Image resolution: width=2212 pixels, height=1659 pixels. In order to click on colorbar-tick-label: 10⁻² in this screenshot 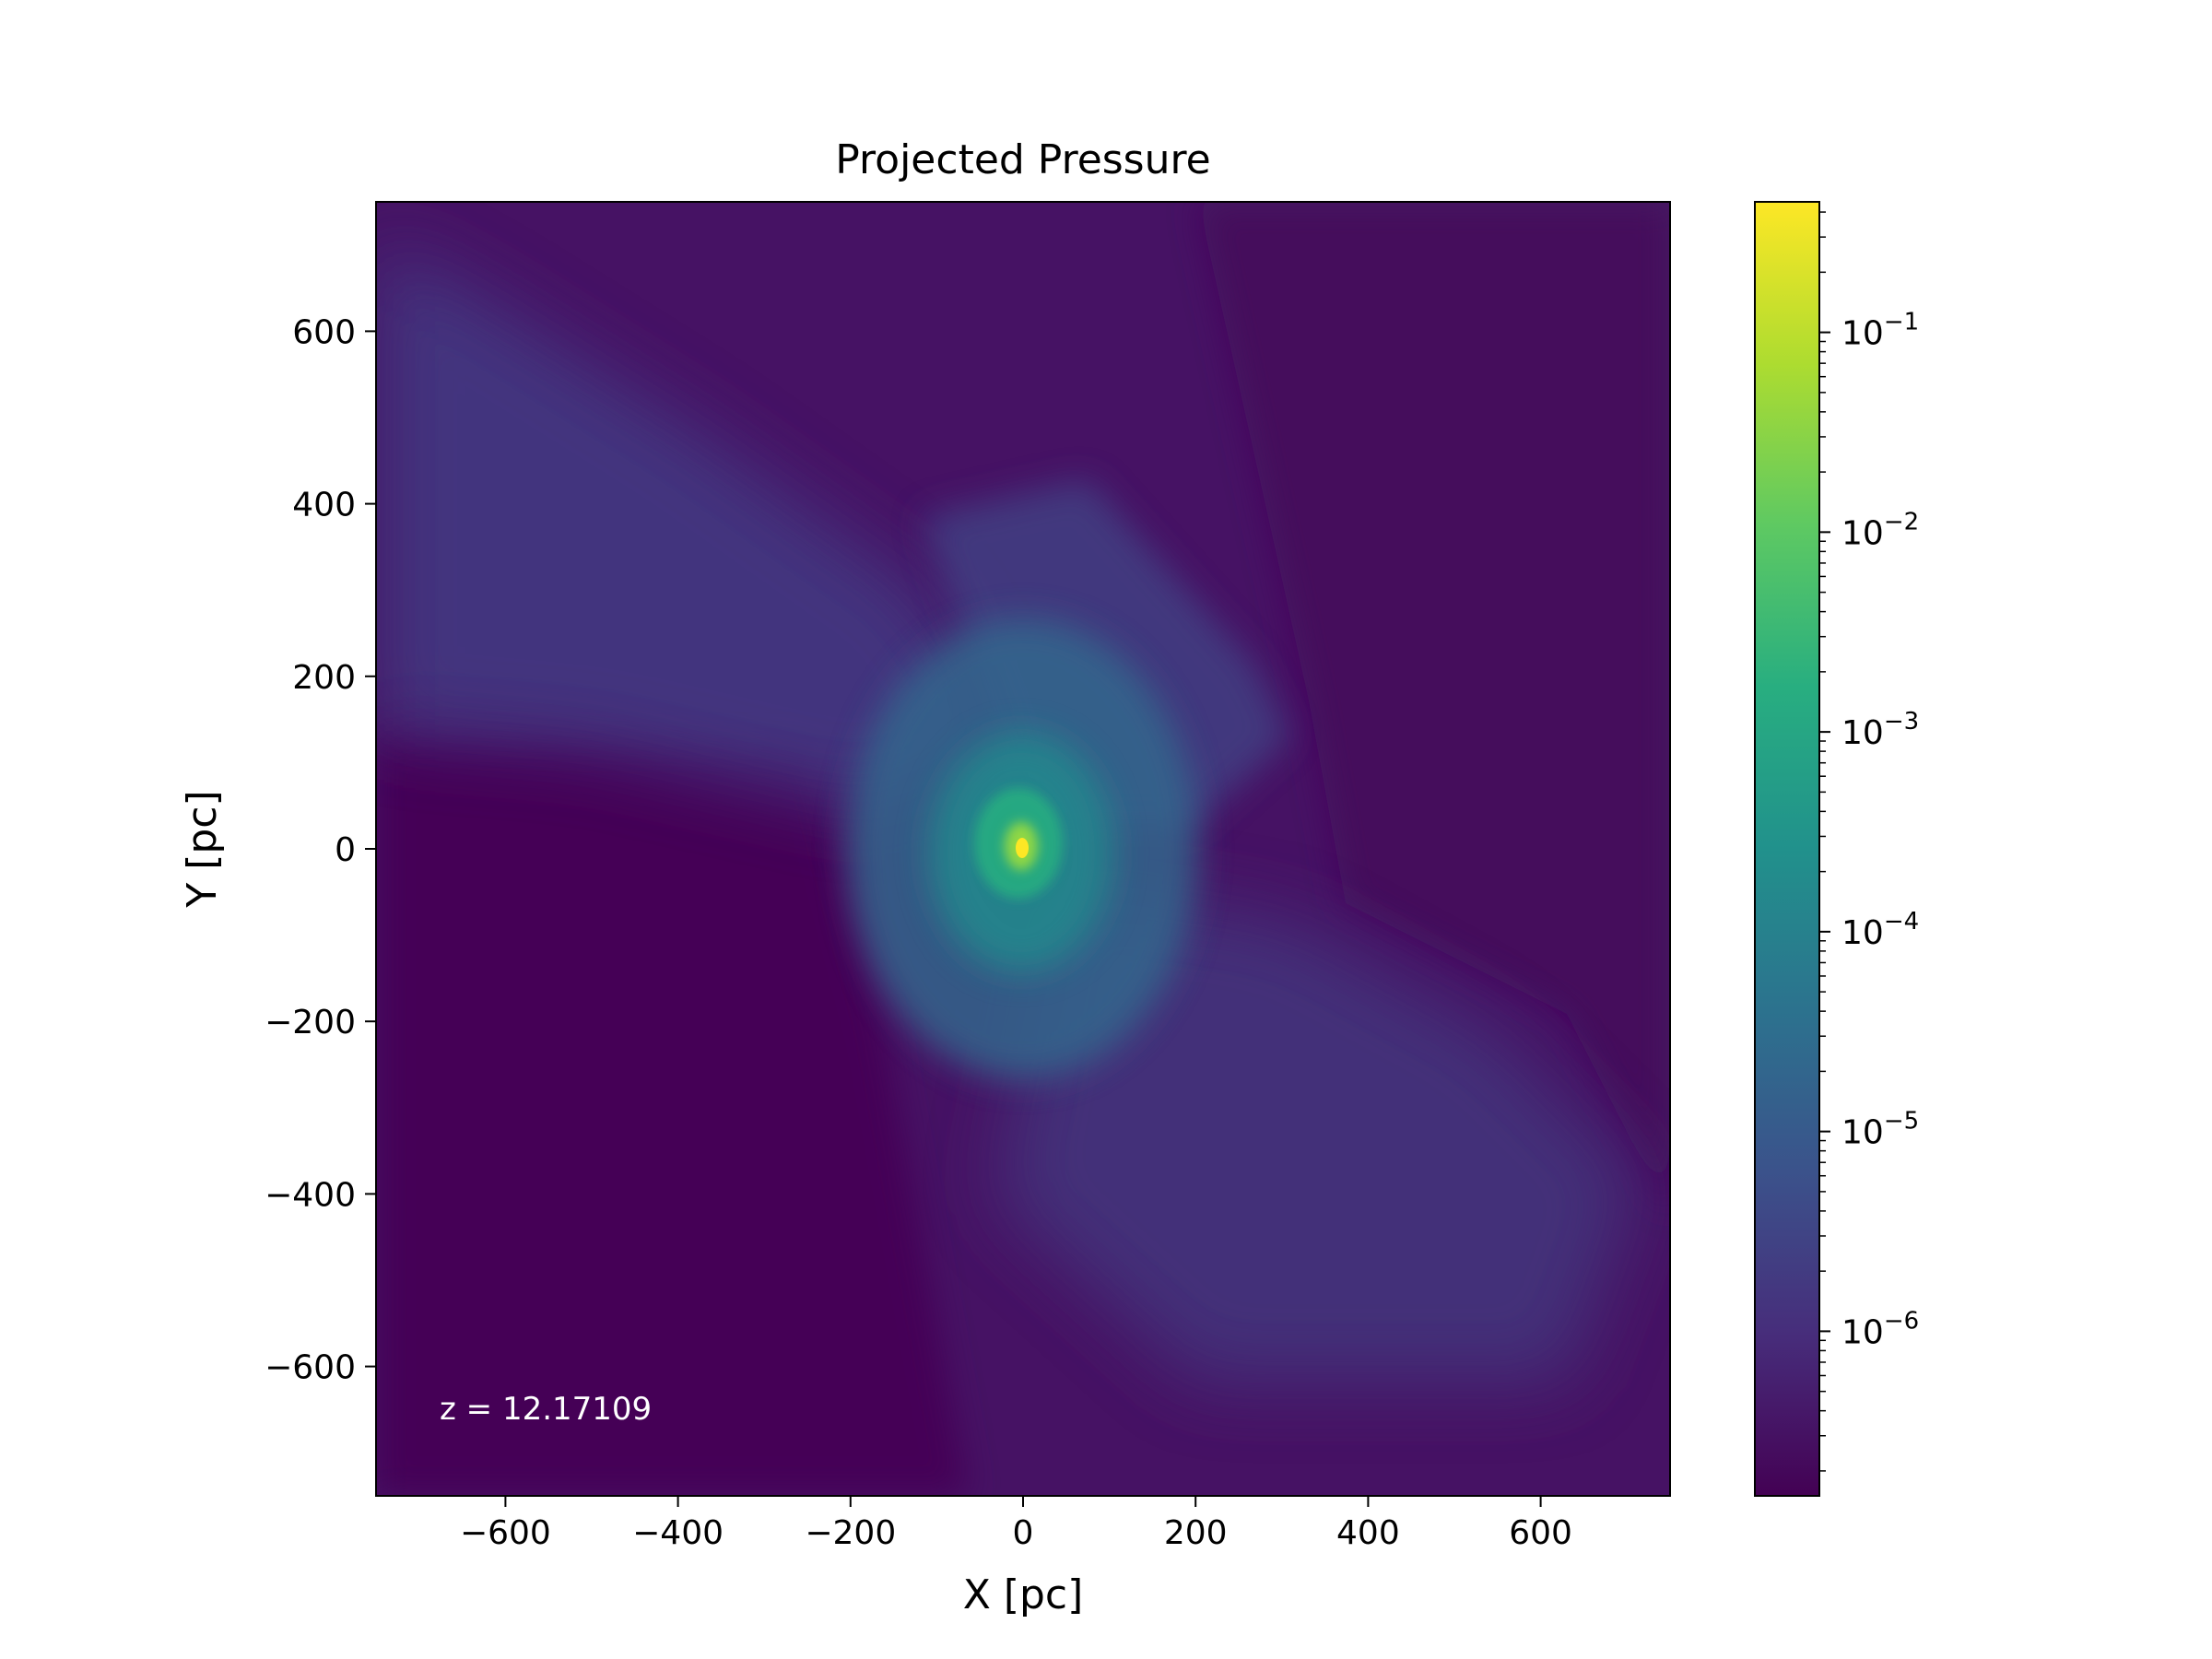, I will do `click(1880, 530)`.